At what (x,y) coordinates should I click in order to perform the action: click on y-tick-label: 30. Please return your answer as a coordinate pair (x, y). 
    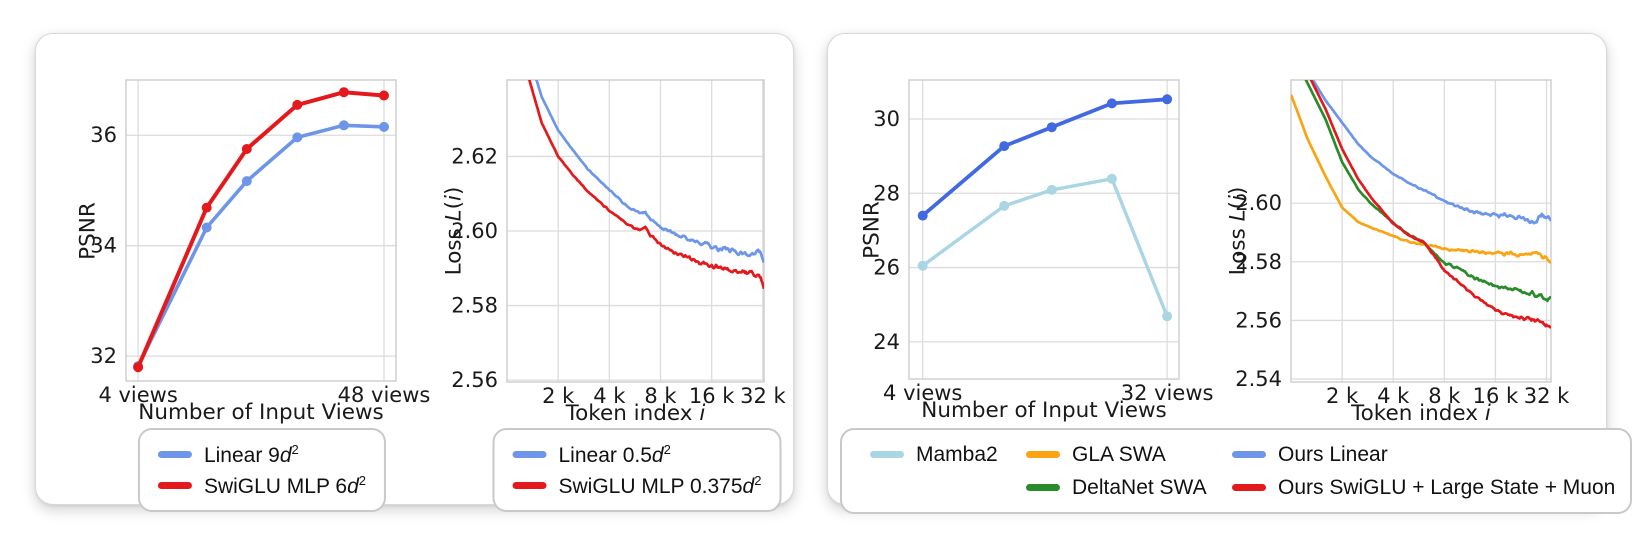
    Looking at the image, I should click on (886, 119).